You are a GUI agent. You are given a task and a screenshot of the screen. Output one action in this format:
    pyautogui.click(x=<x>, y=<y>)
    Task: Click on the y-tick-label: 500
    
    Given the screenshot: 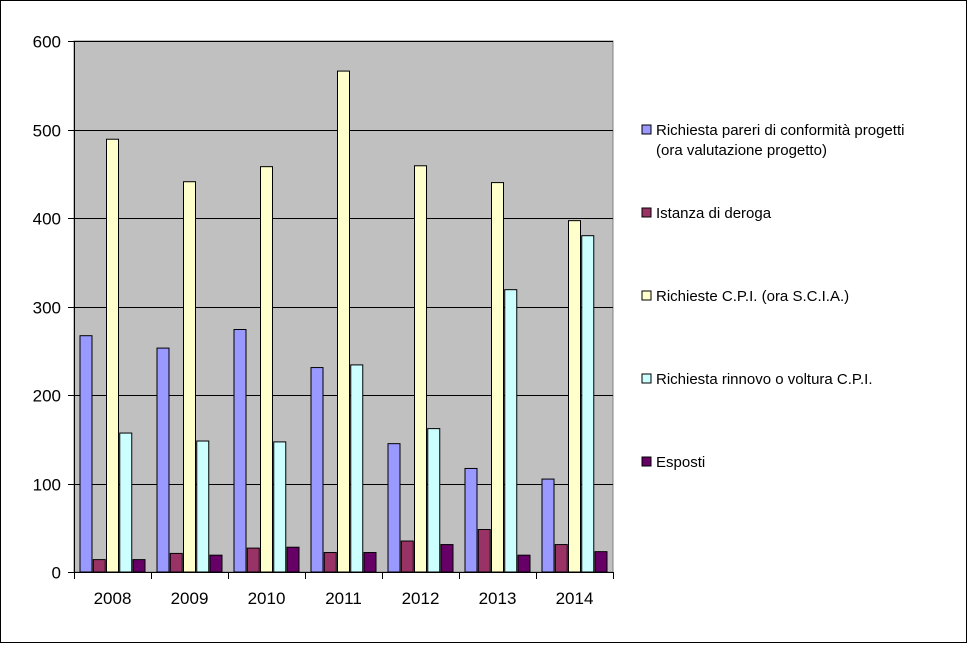 What is the action you would take?
    pyautogui.click(x=47, y=131)
    